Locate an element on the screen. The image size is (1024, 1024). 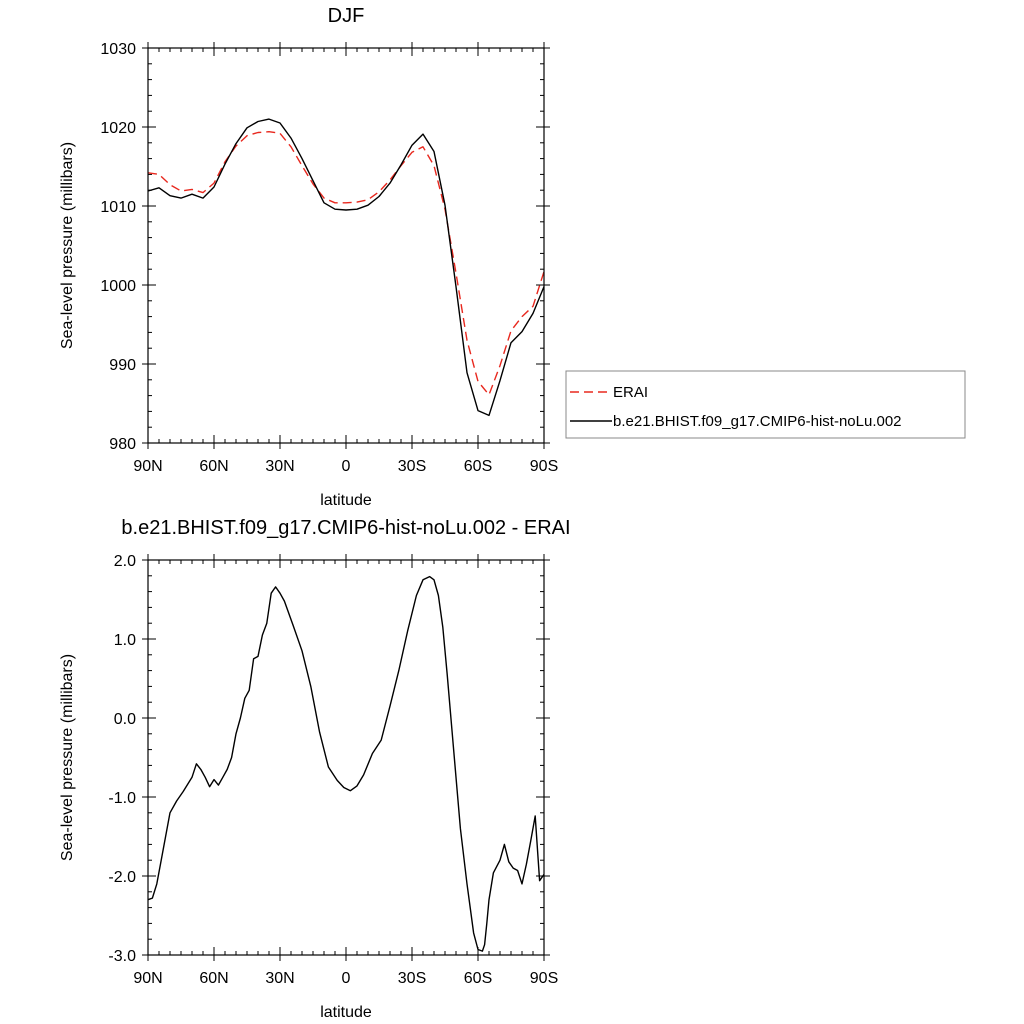
y-tick-label: -1.0 is located at coordinates (122, 798).